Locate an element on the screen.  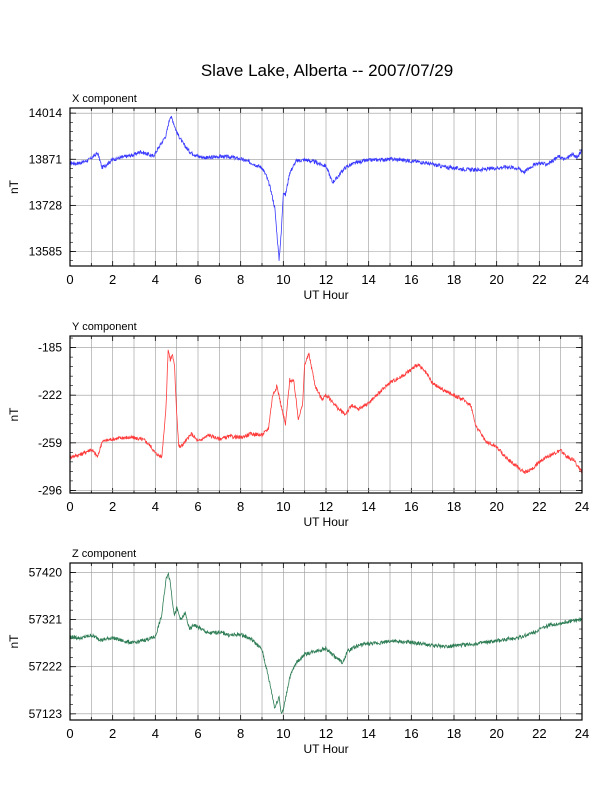
y-tick-label: 57321 is located at coordinates (46, 620).